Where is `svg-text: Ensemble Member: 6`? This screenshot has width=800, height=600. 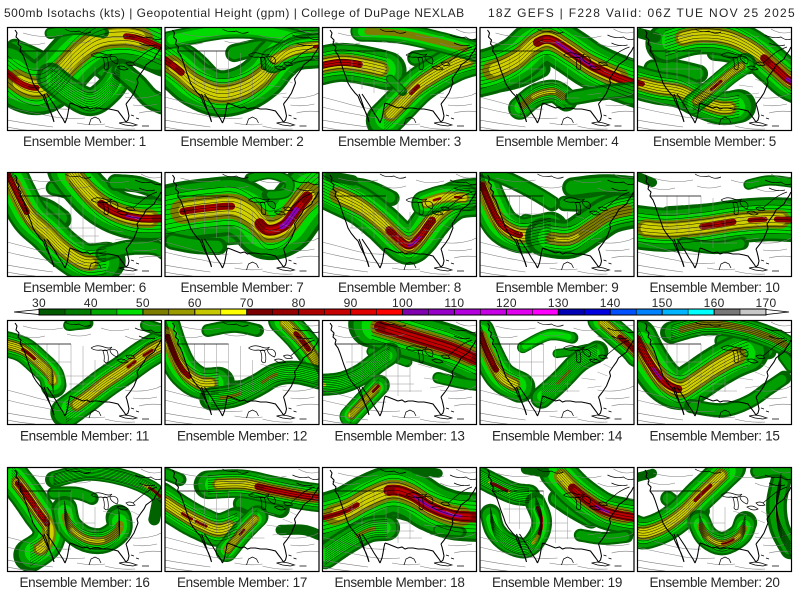
svg-text: Ensemble Member: 6 is located at coordinates (84, 287).